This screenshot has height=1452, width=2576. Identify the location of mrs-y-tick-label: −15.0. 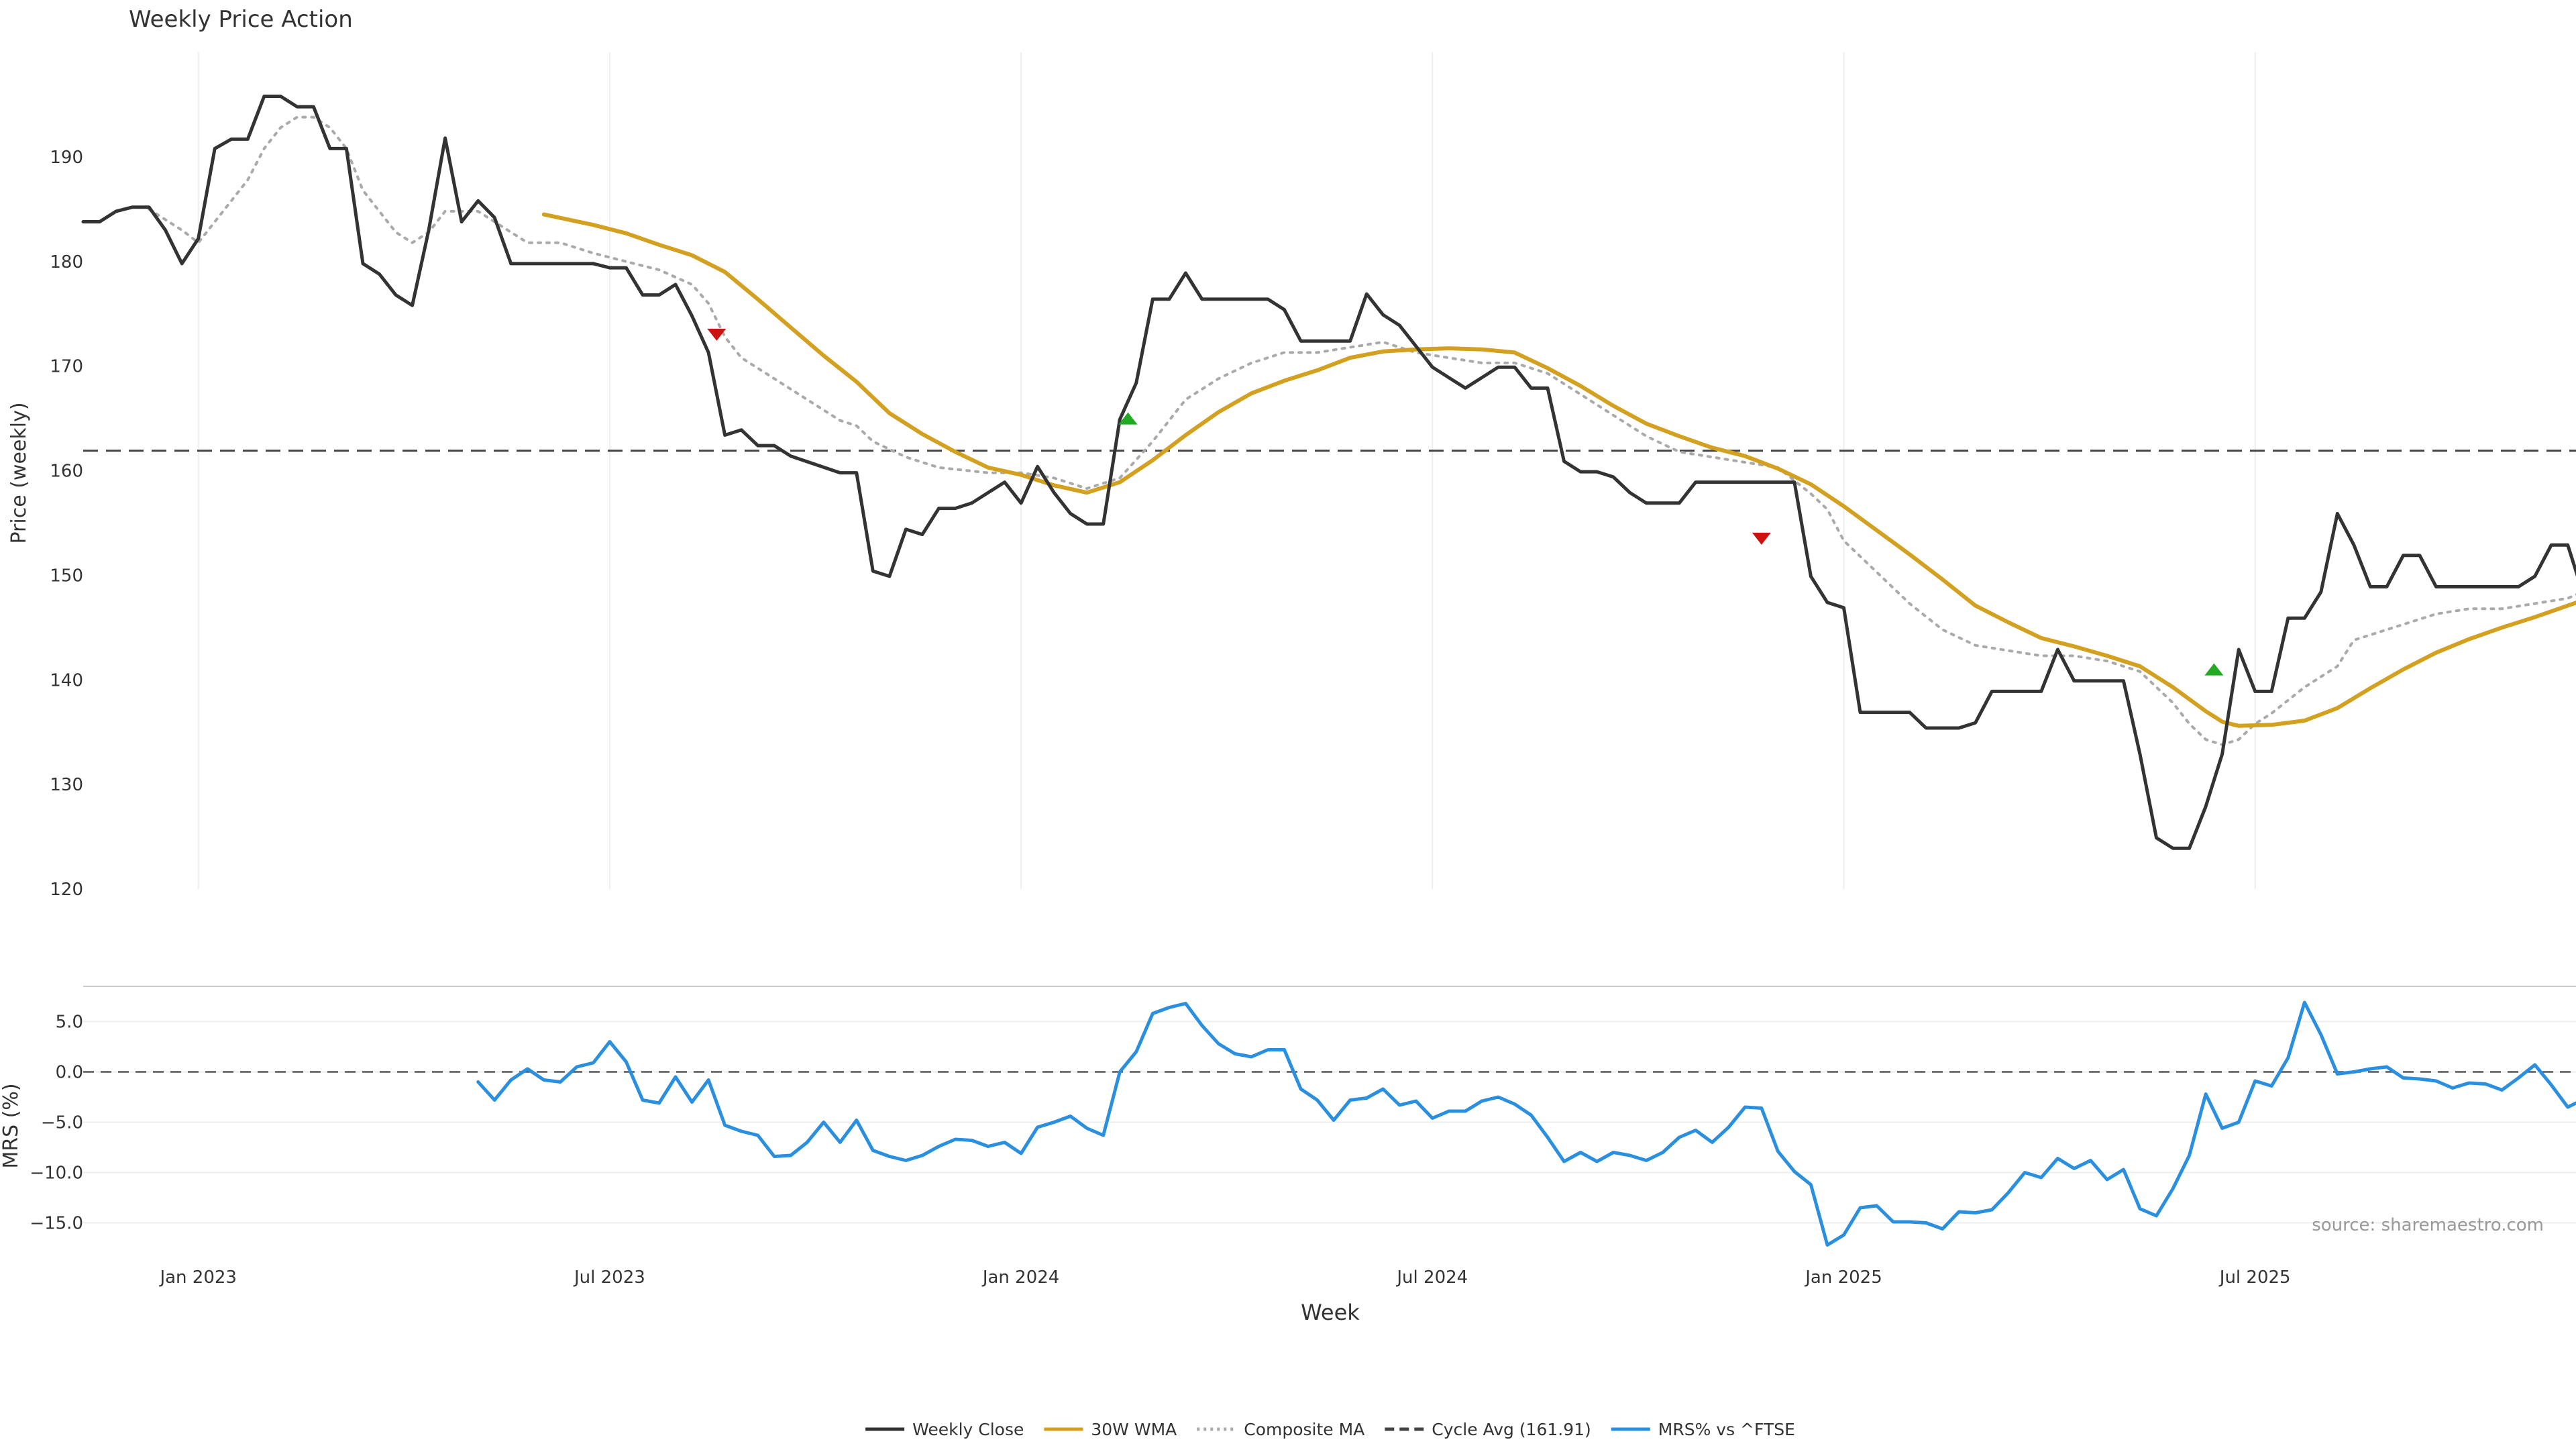
(56, 1224).